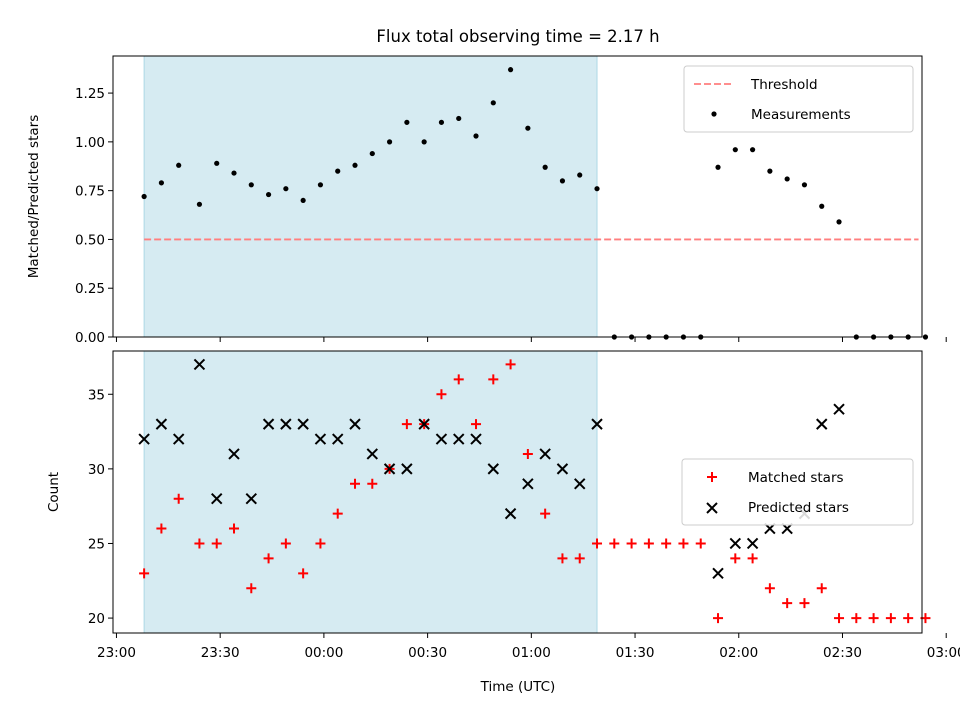  What do you see at coordinates (712, 477) in the screenshot?
I see `legend-matched-marker` at bounding box center [712, 477].